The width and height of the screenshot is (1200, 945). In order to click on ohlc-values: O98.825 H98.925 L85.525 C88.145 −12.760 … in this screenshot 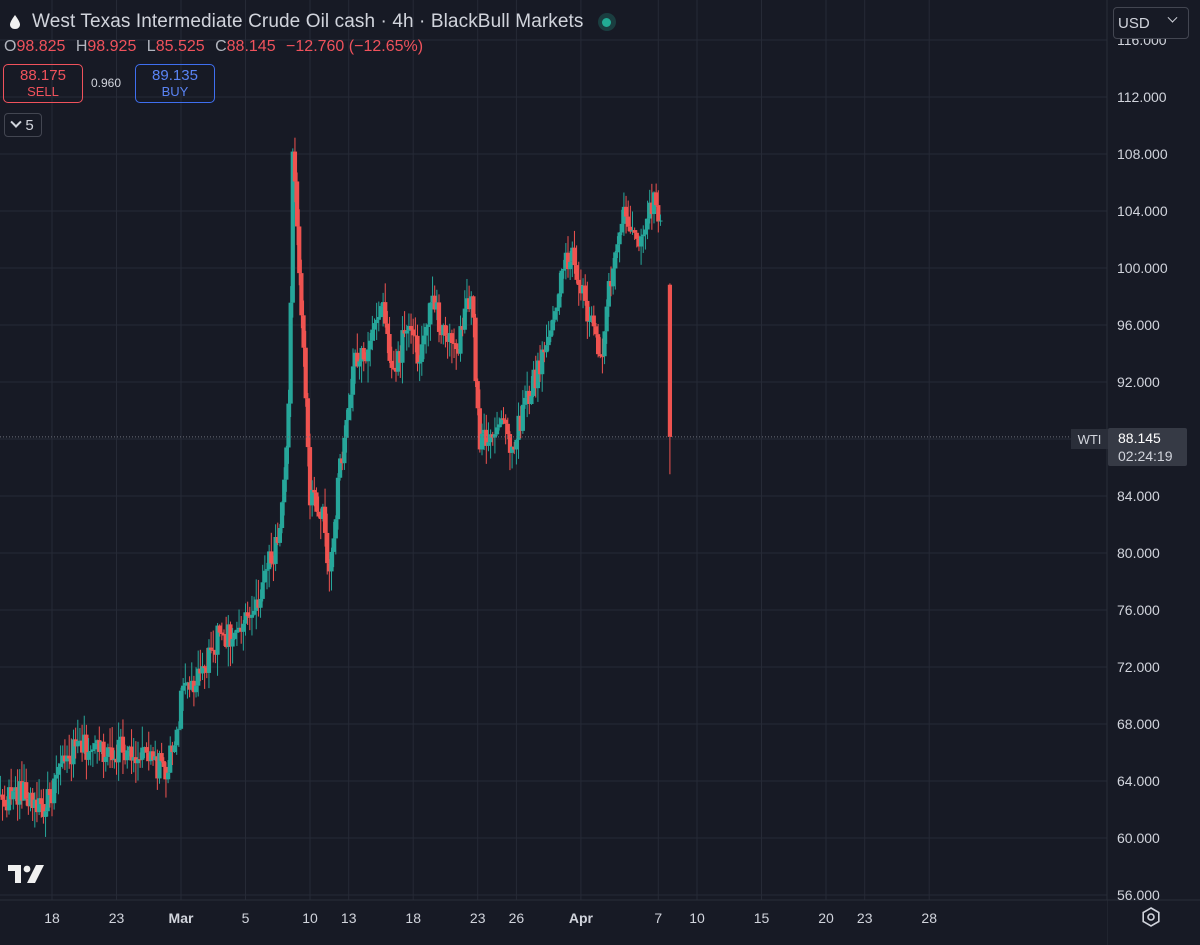, I will do `click(216, 47)`.